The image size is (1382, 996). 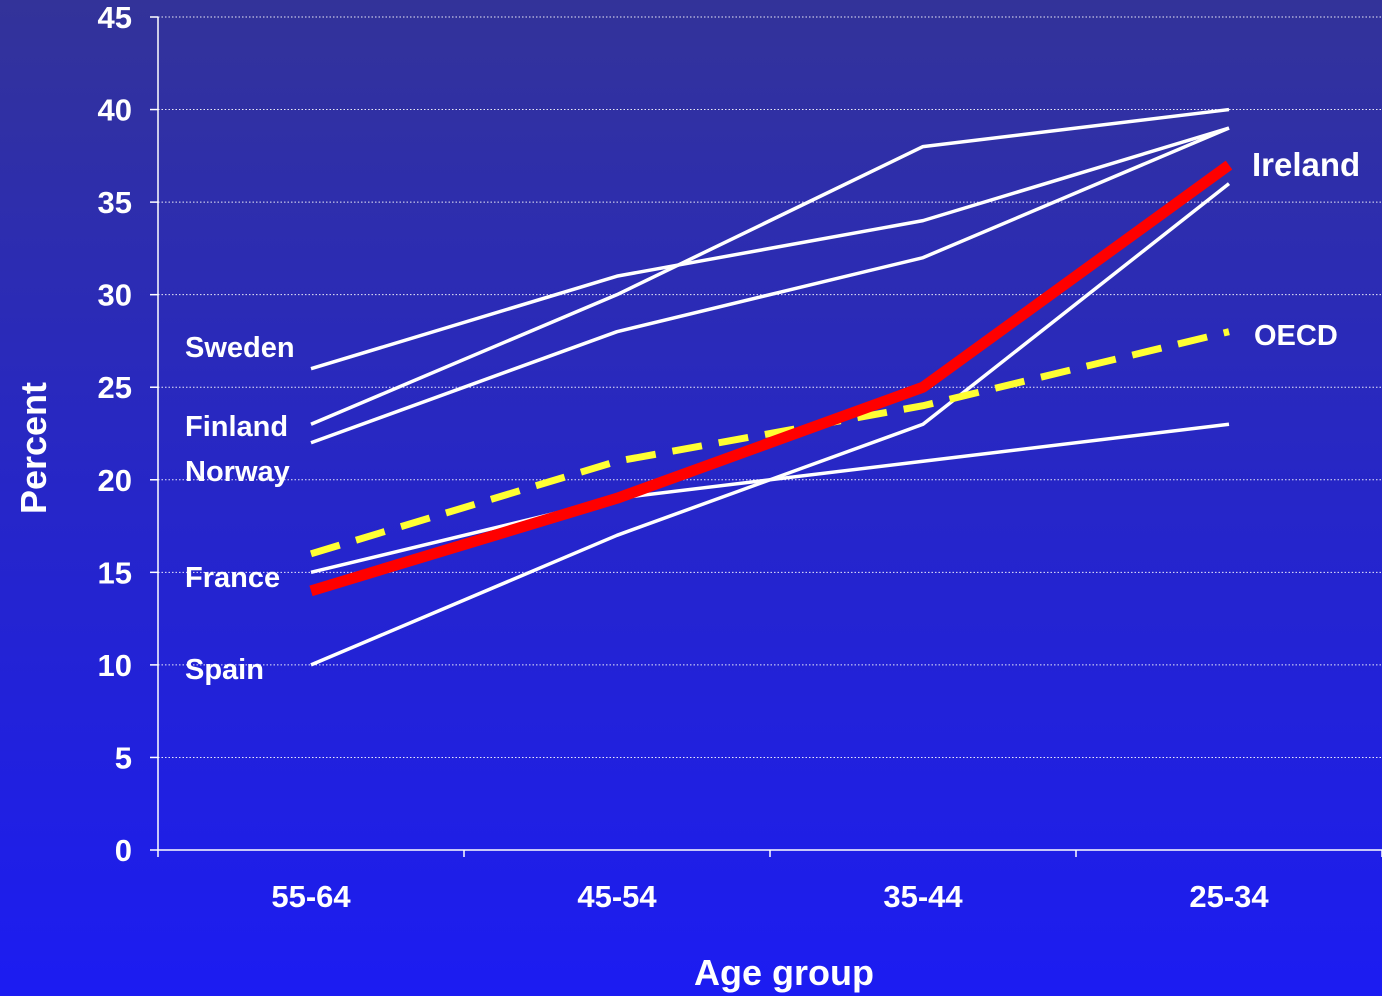 I want to click on y-tick-label-5: 5, so click(x=123, y=757).